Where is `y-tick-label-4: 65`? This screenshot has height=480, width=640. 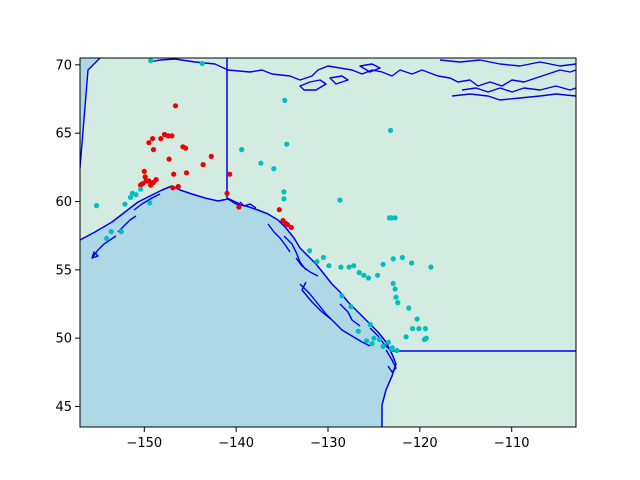 y-tick-label-4: 65 is located at coordinates (63, 134).